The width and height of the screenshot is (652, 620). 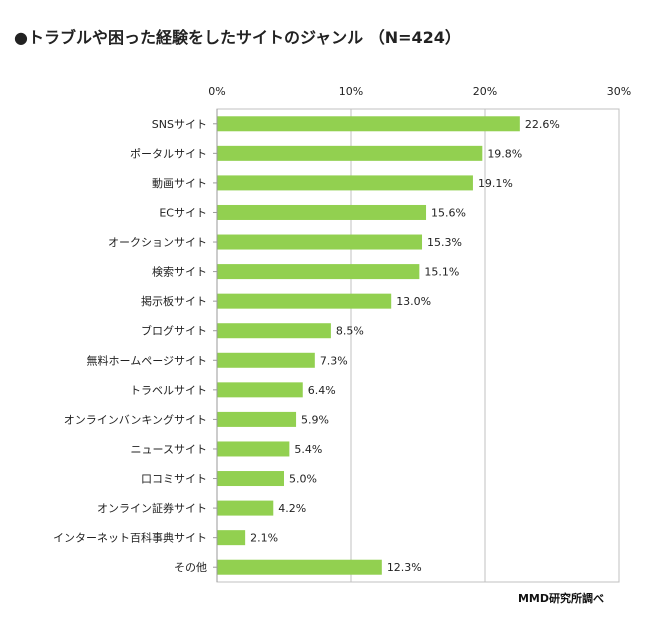 What do you see at coordinates (560, 598) in the screenshot?
I see `source-credit: MMD研究所調べ` at bounding box center [560, 598].